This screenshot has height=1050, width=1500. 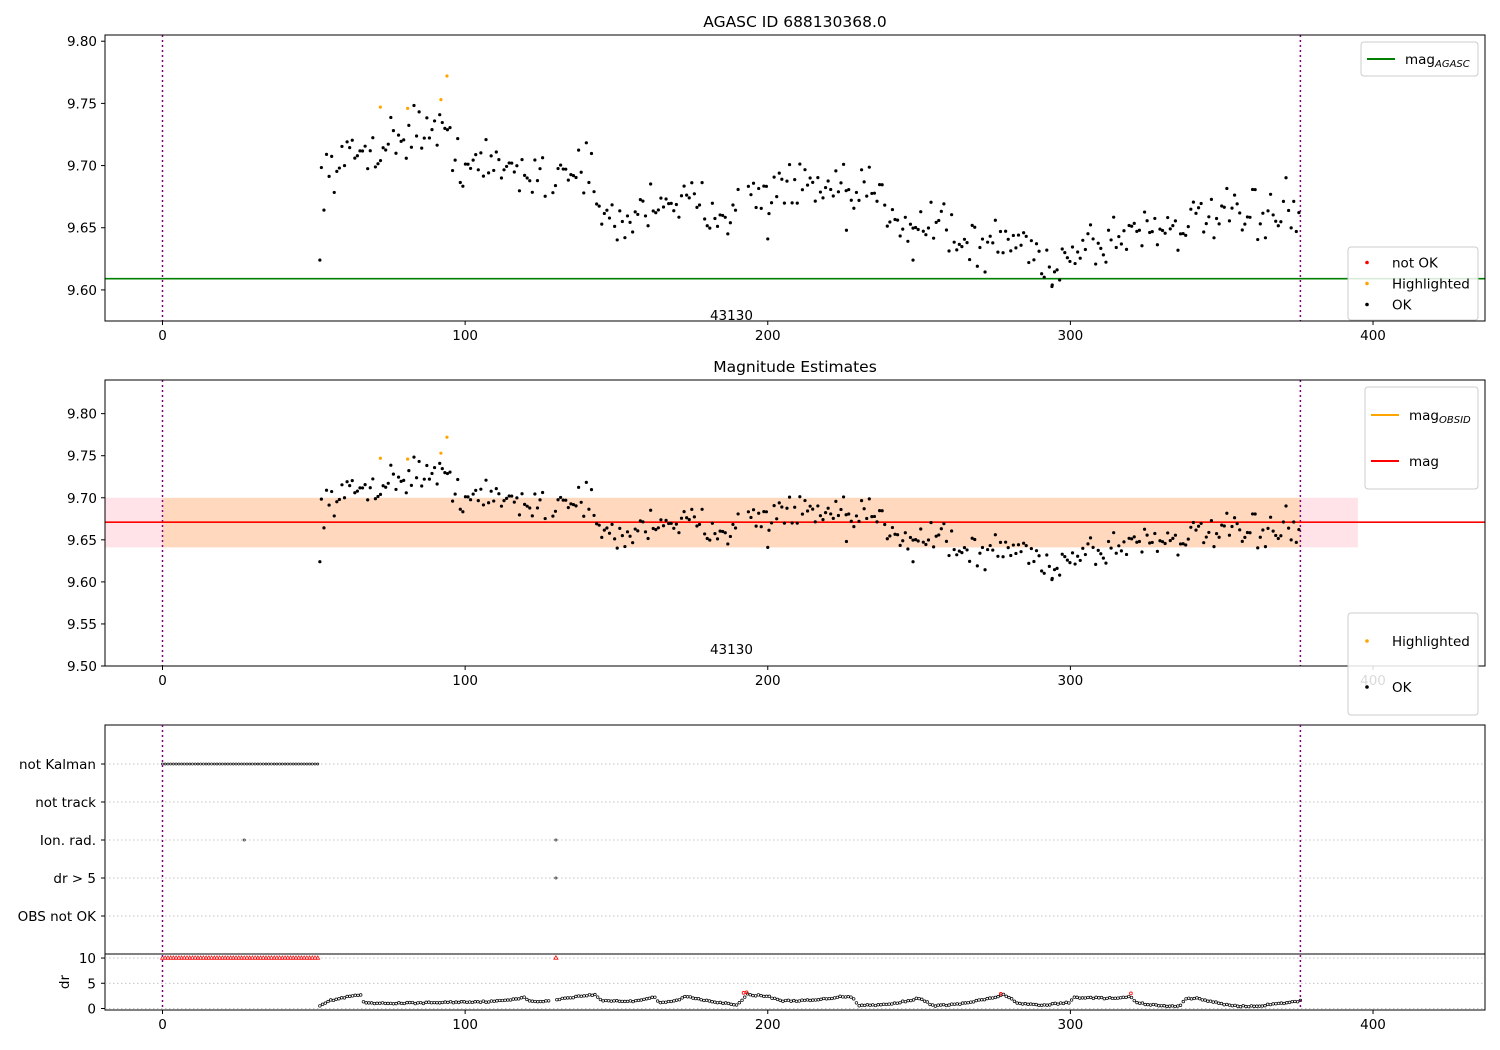 I want to click on dr-axis-label: dr, so click(x=65, y=981).